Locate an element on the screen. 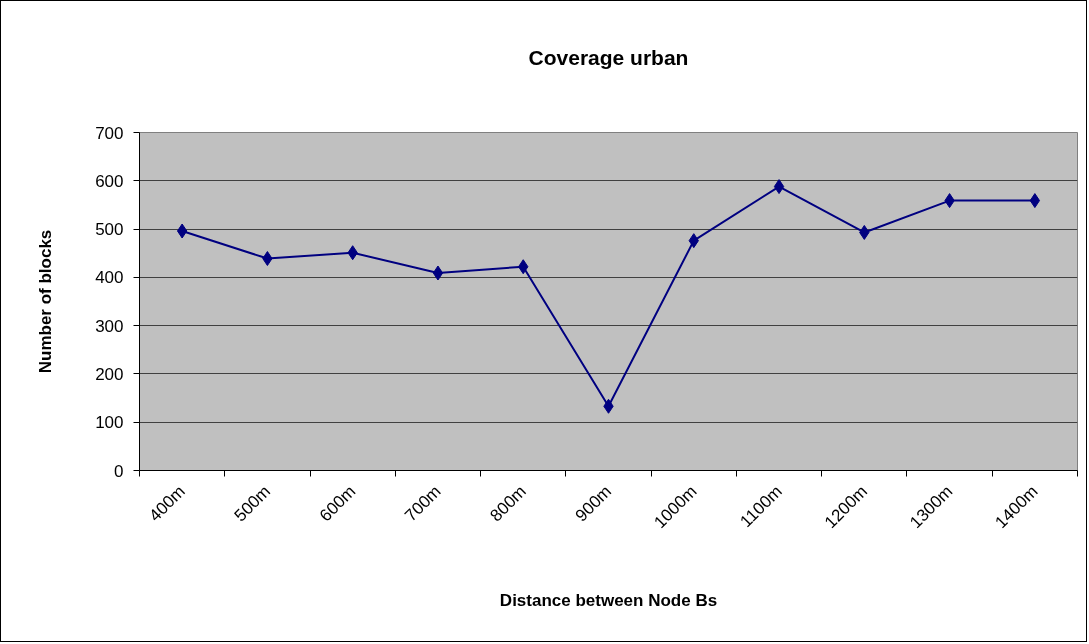 Image resolution: width=1089 pixels, height=644 pixels. y-tick-label: 0 is located at coordinates (119, 471).